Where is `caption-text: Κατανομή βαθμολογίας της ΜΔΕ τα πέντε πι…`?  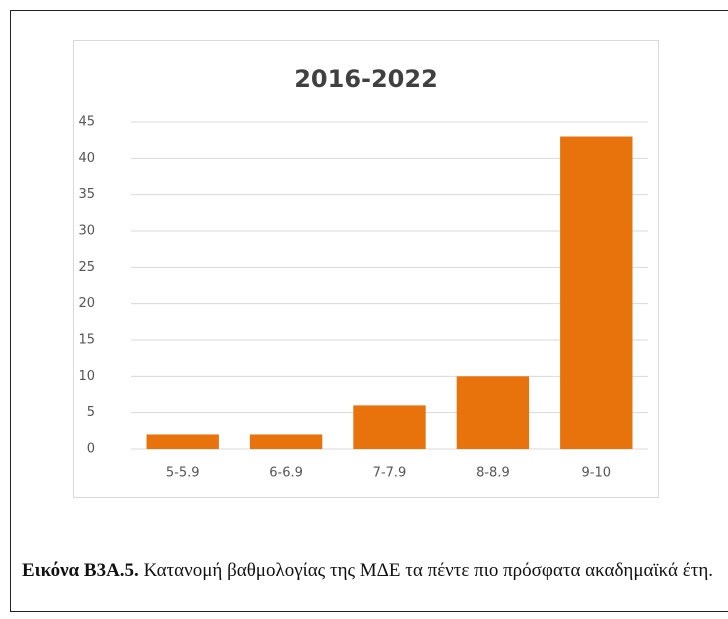 caption-text: Κατανομή βαθμολογίας της ΜΔΕ τα πέντε πι… is located at coordinates (428, 570).